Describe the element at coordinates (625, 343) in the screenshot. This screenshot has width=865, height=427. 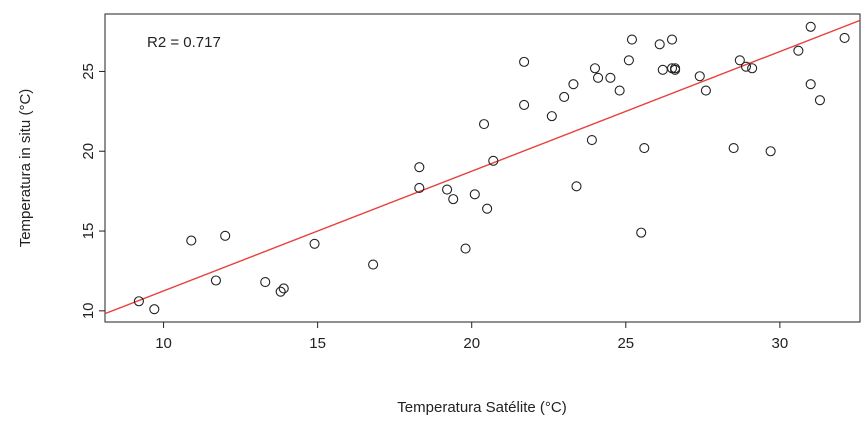
I see `x-tick-label: 25` at that location.